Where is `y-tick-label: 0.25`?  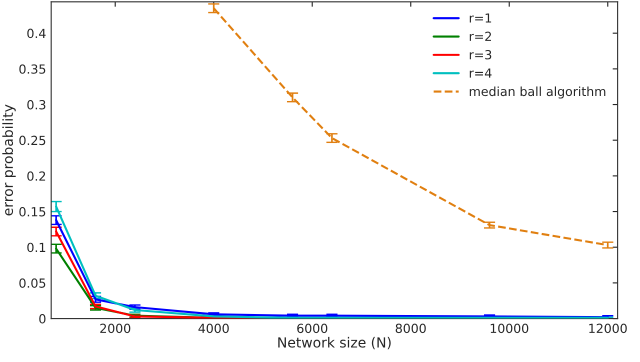 y-tick-label: 0.25 is located at coordinates (32, 141).